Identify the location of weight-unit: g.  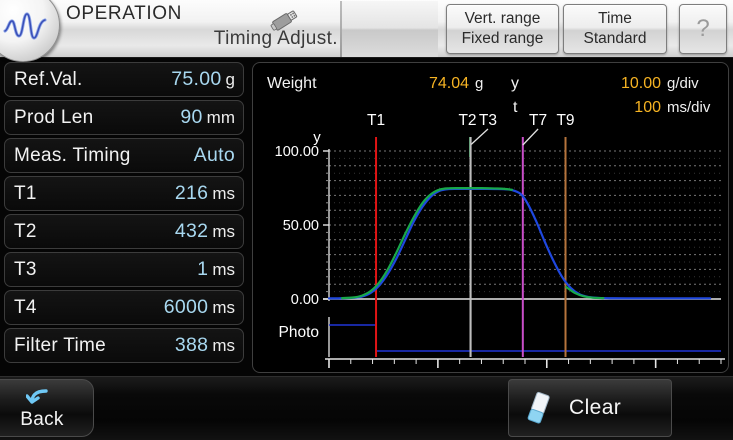
(479, 83).